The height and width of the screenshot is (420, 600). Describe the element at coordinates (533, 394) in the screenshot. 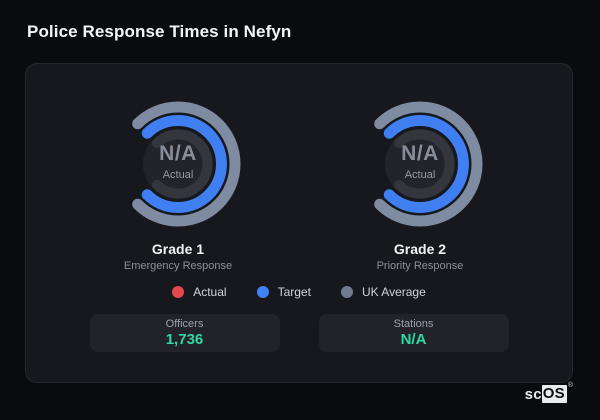

I see `logo-text-prefix: sc` at that location.